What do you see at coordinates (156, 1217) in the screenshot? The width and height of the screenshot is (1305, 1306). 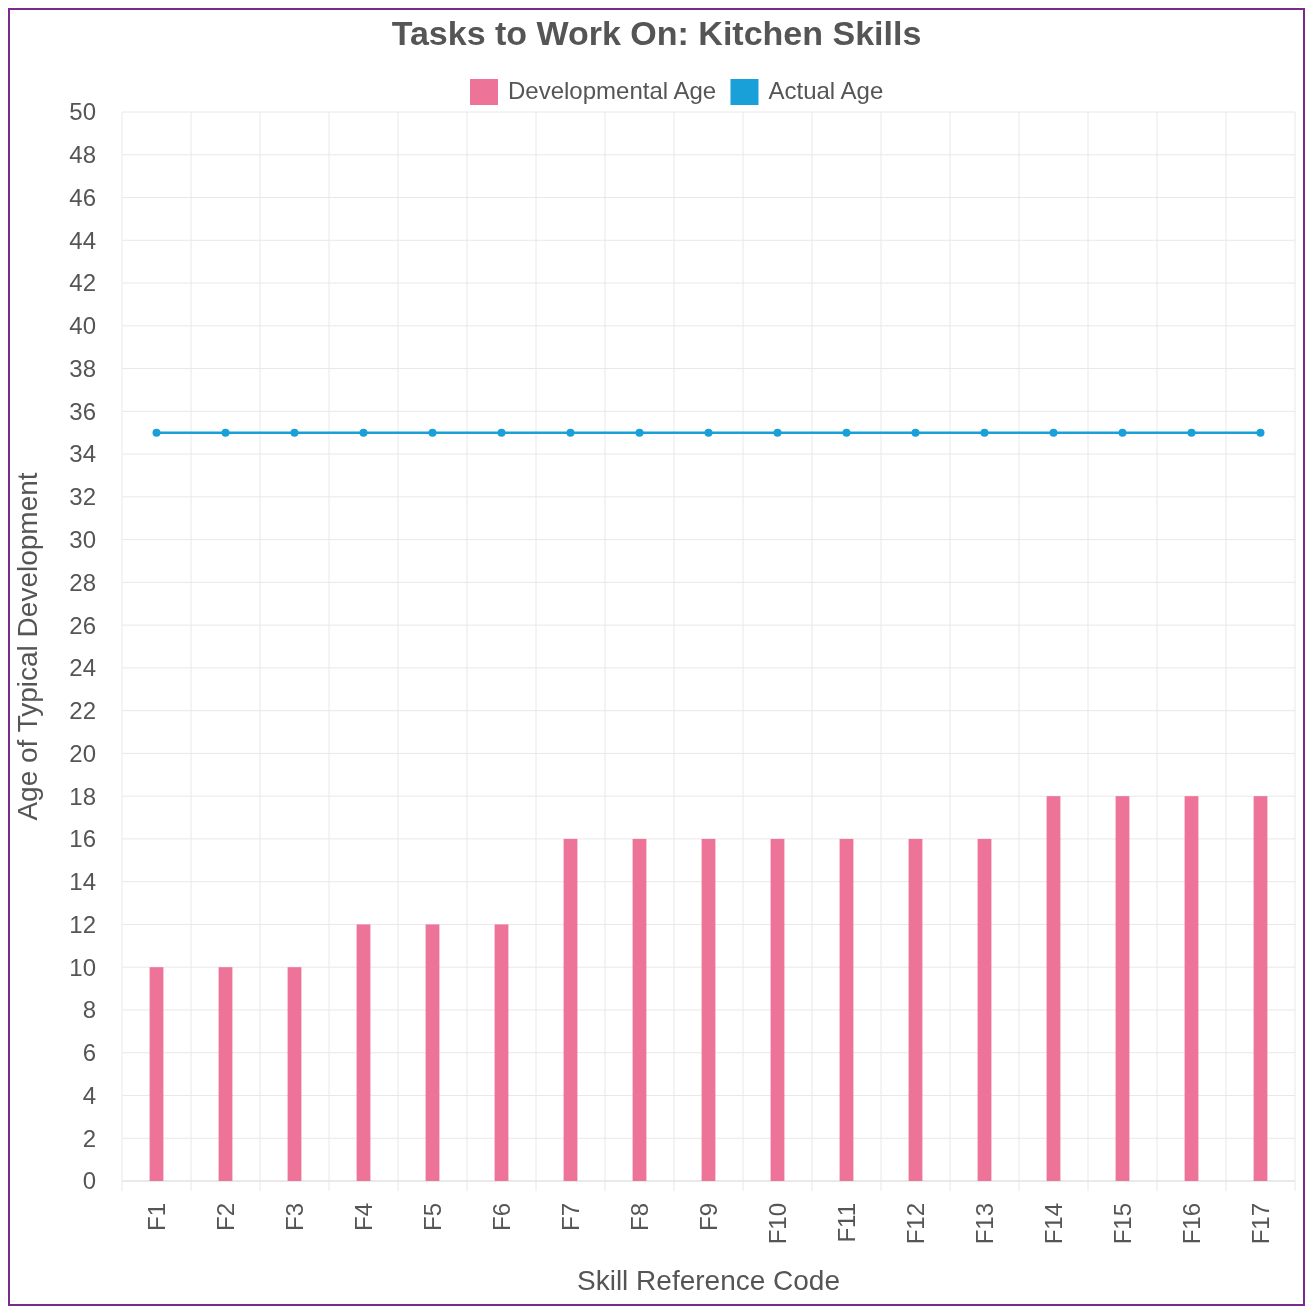 I see `x-tick-label: F1` at bounding box center [156, 1217].